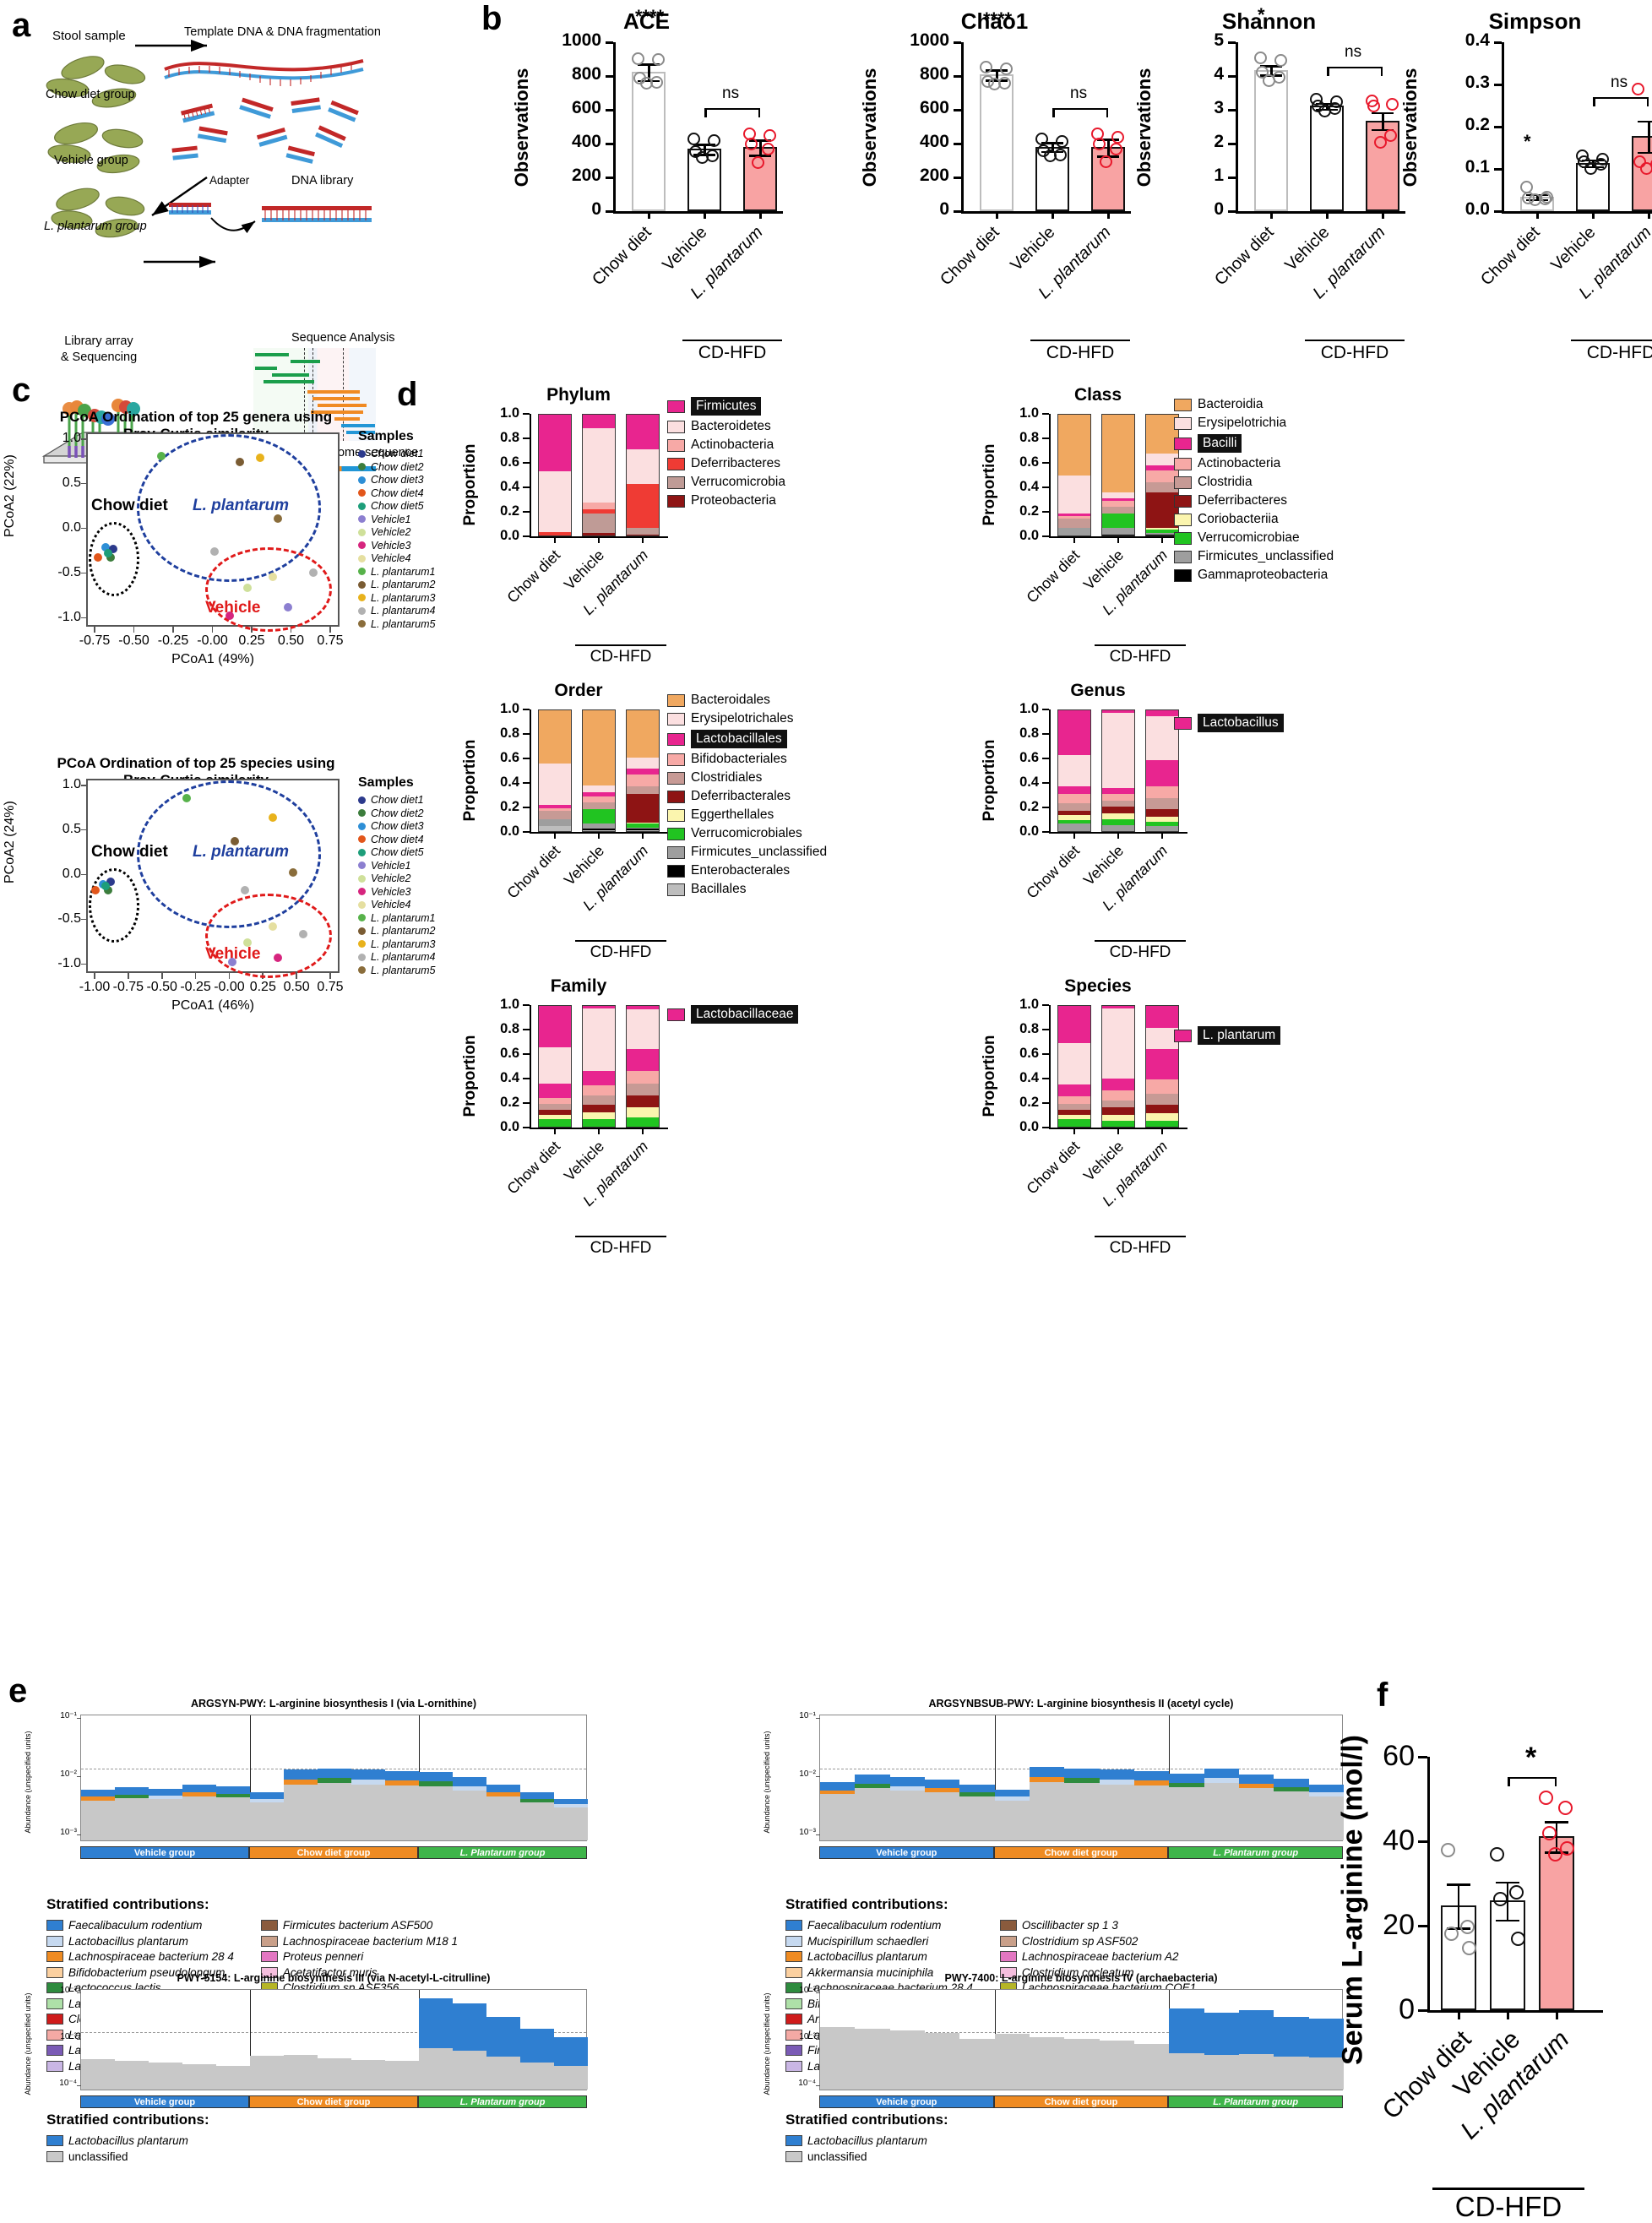 Image resolution: width=1652 pixels, height=2223 pixels. What do you see at coordinates (359, 1957) in the screenshot?
I see `pathway-legend-item: Proteus penneri` at bounding box center [359, 1957].